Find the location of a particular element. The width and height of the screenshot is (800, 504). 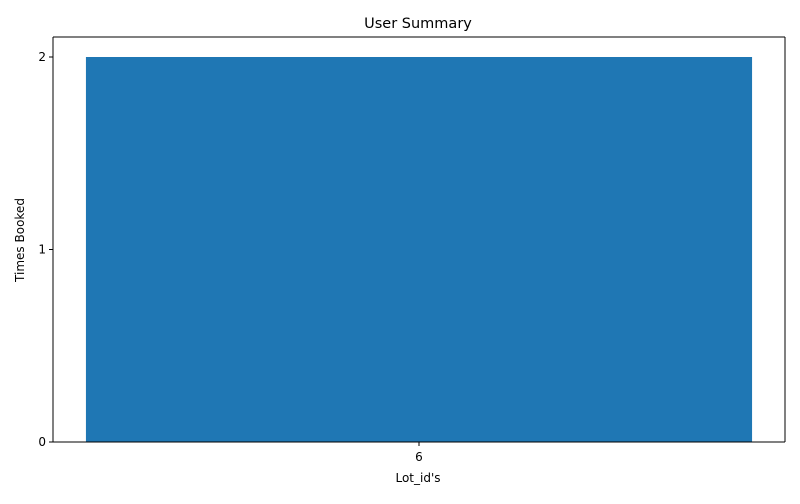

y-tick-label: 0 is located at coordinates (42, 442).